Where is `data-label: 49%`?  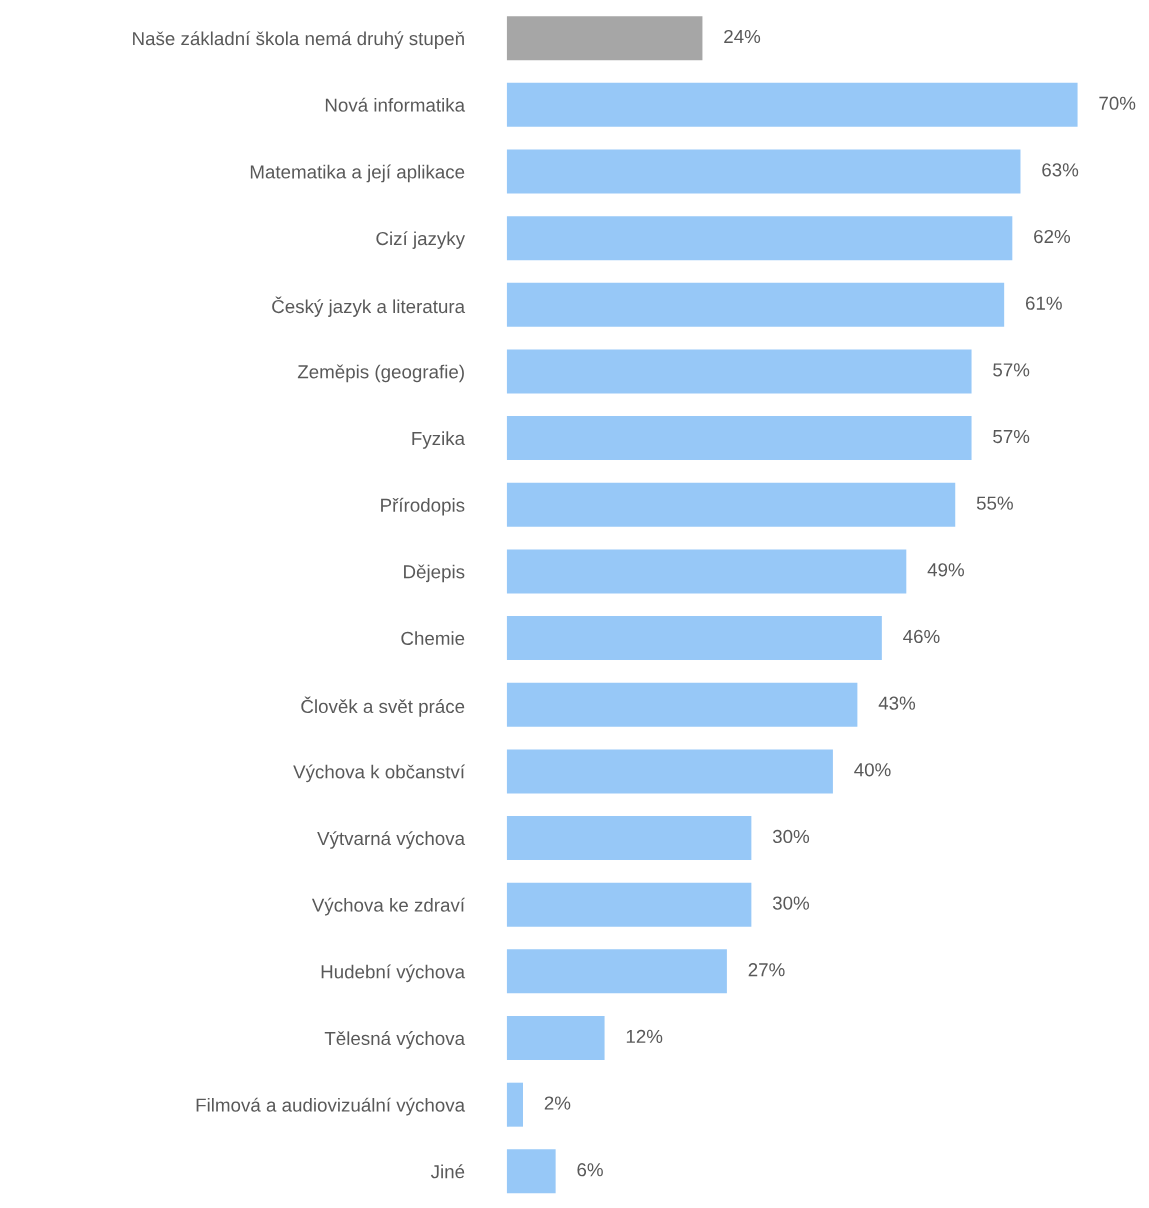 data-label: 49% is located at coordinates (946, 570).